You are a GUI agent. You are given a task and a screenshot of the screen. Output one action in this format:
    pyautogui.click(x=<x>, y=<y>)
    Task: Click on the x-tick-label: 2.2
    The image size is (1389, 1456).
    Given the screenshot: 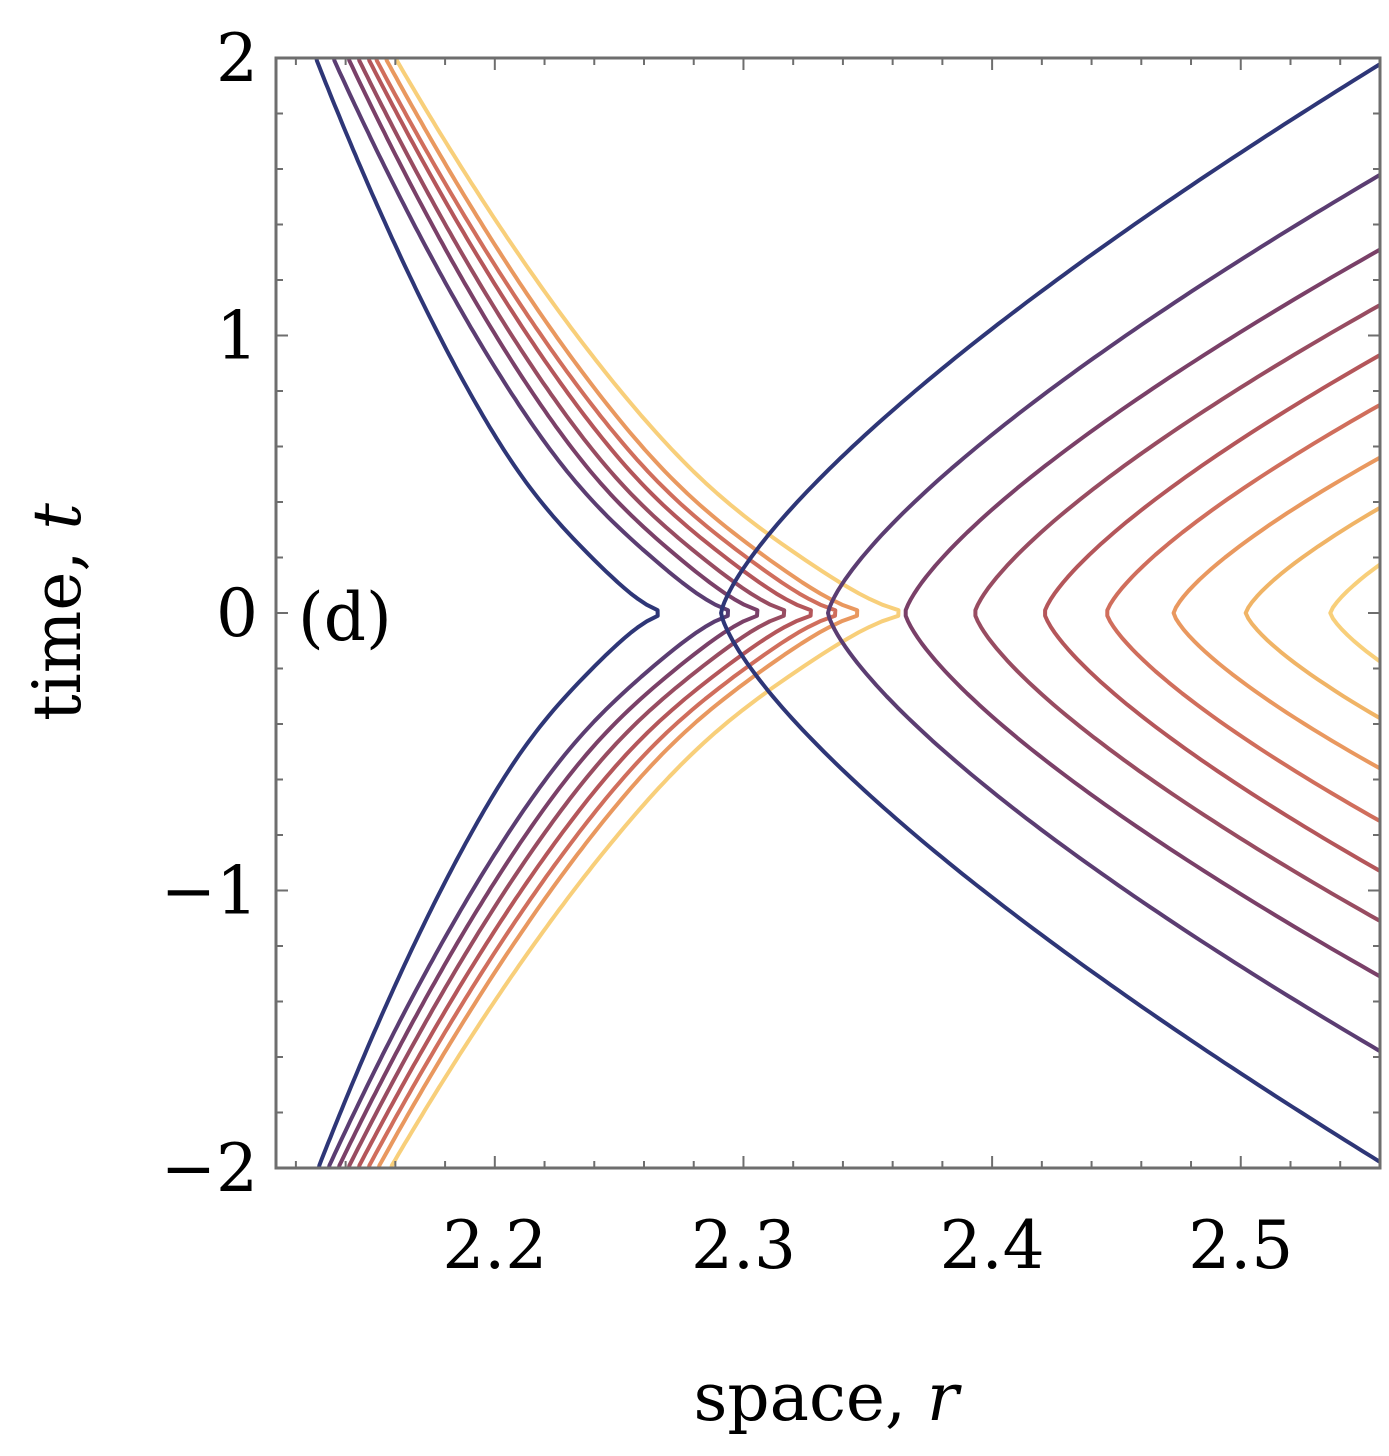 What is the action you would take?
    pyautogui.click(x=494, y=1245)
    